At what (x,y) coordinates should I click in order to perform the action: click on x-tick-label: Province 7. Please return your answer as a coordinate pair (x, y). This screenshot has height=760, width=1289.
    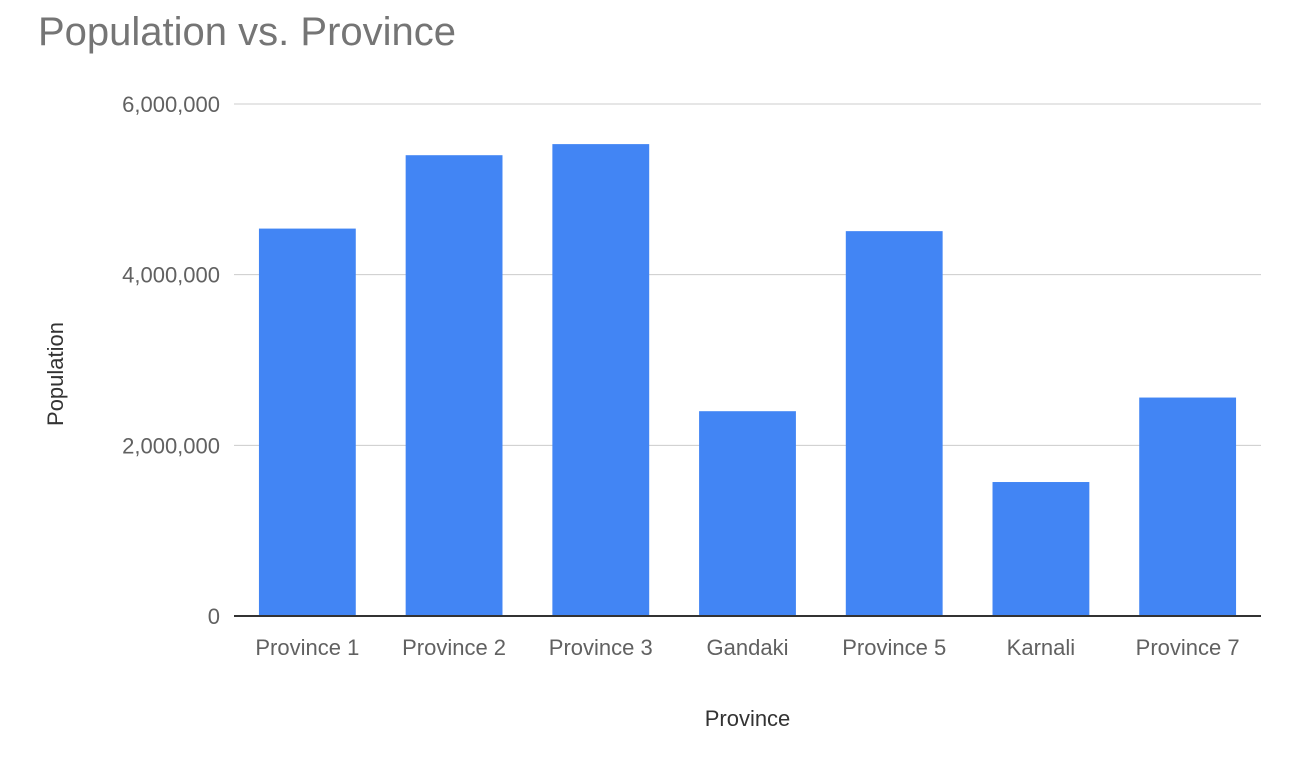
    Looking at the image, I should click on (1188, 647).